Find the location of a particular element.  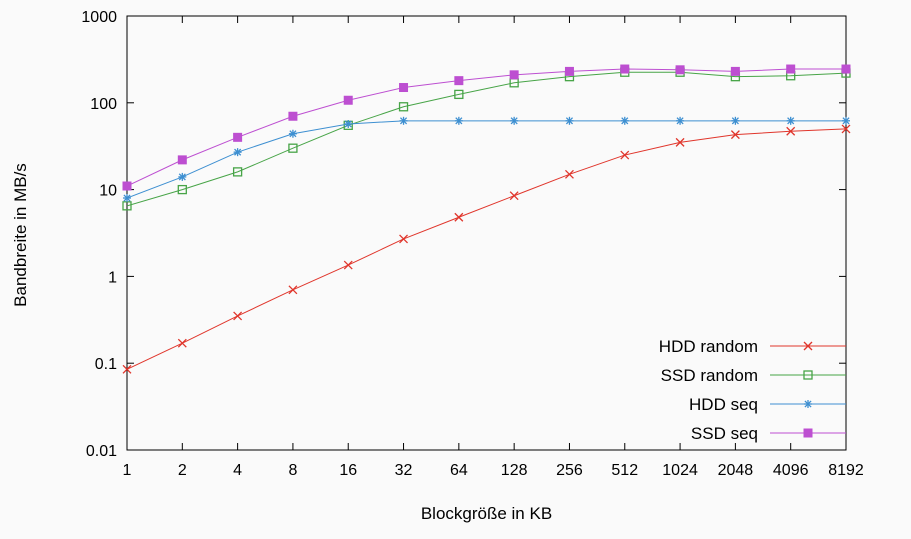

x-tick-label: 8192 is located at coordinates (846, 470).